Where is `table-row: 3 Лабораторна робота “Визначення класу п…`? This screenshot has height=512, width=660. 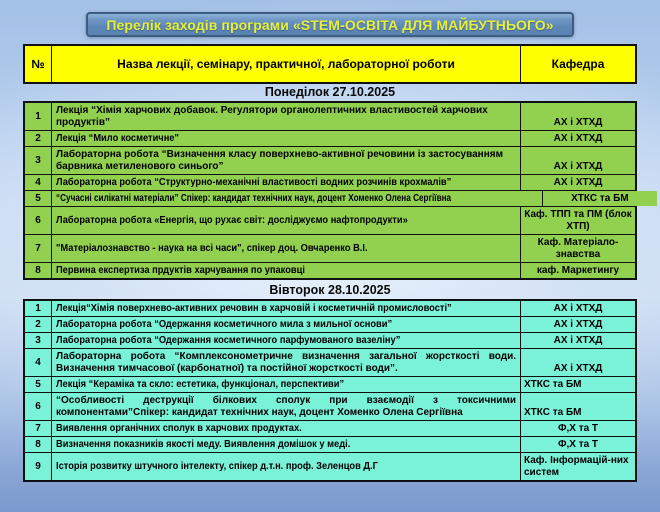 table-row: 3 Лабораторна робота “Визначення класу п… is located at coordinates (330, 160).